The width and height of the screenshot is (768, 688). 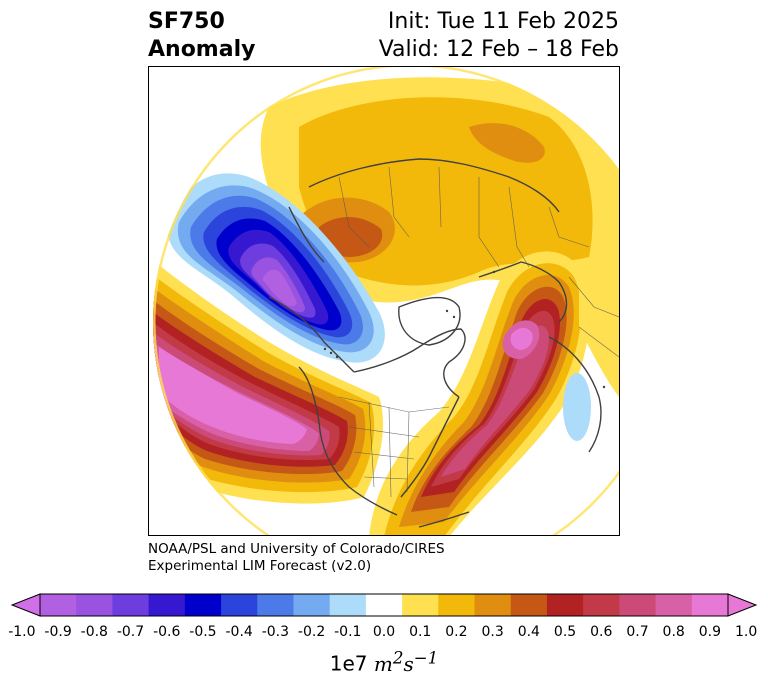 I want to click on colorbar-over-extension, so click(x=742, y=605).